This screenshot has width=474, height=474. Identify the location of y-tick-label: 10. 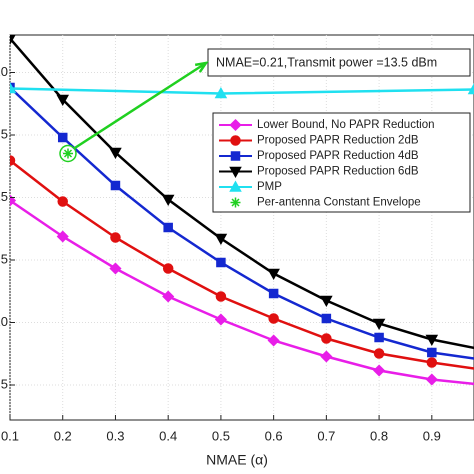
(4, 321).